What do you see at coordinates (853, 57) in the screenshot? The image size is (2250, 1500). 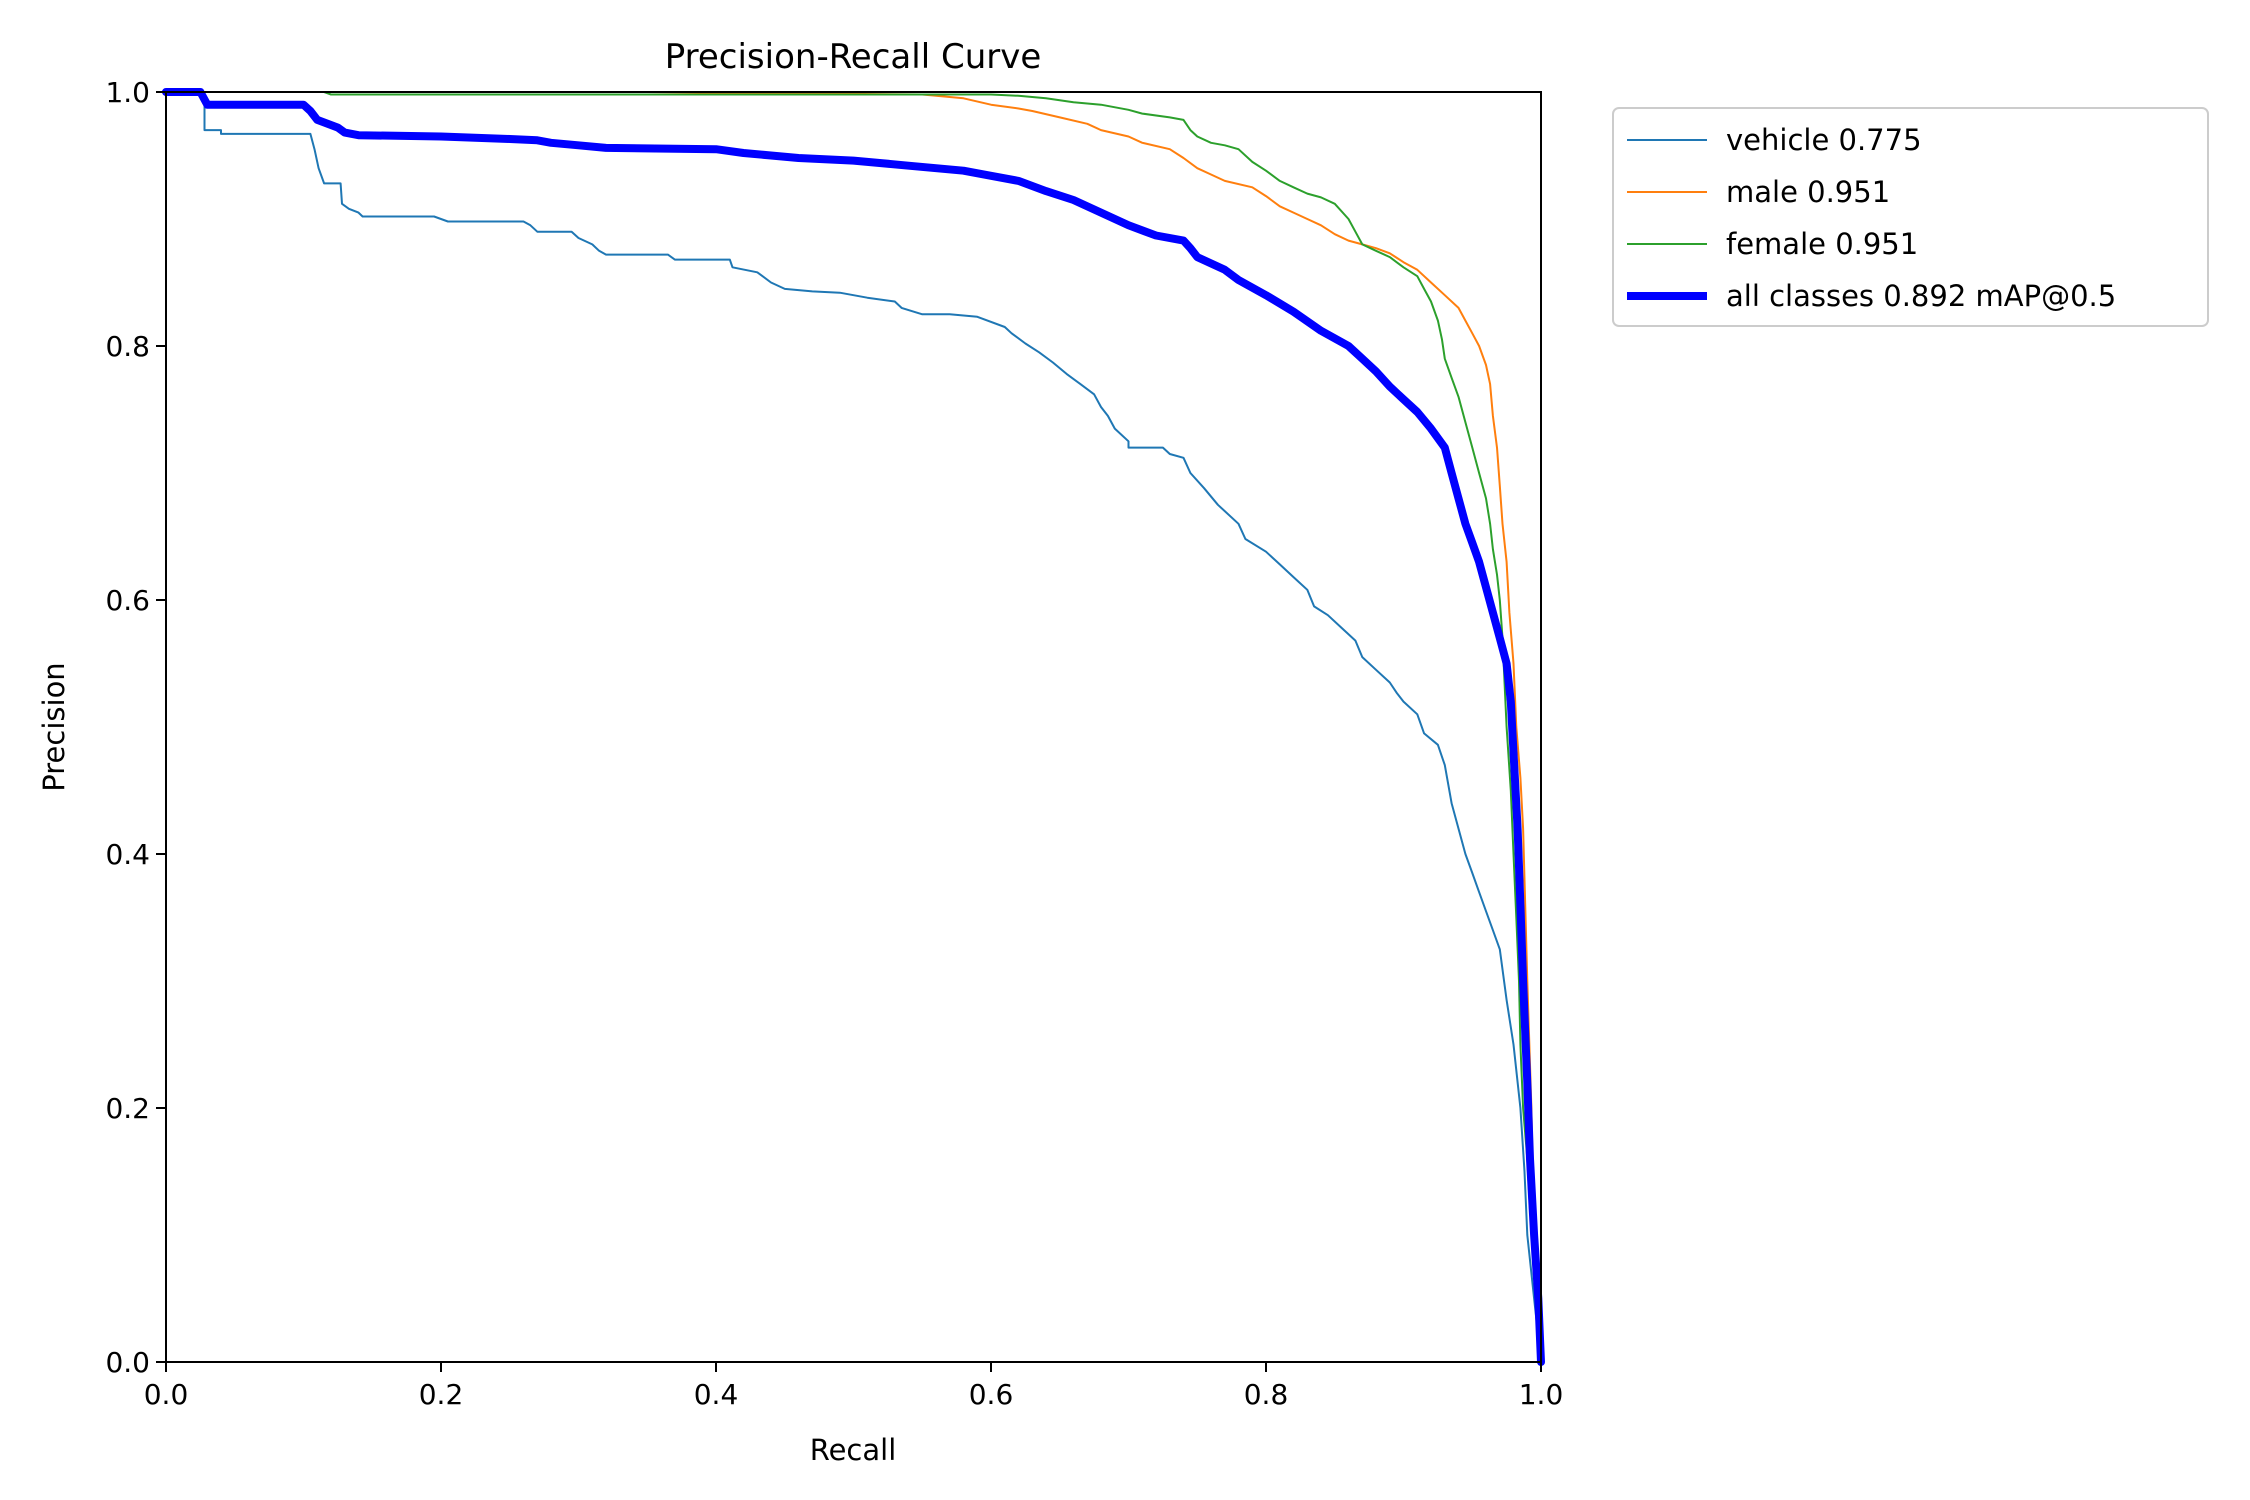 I see `chart-title: Precision-Recall Curve` at bounding box center [853, 57].